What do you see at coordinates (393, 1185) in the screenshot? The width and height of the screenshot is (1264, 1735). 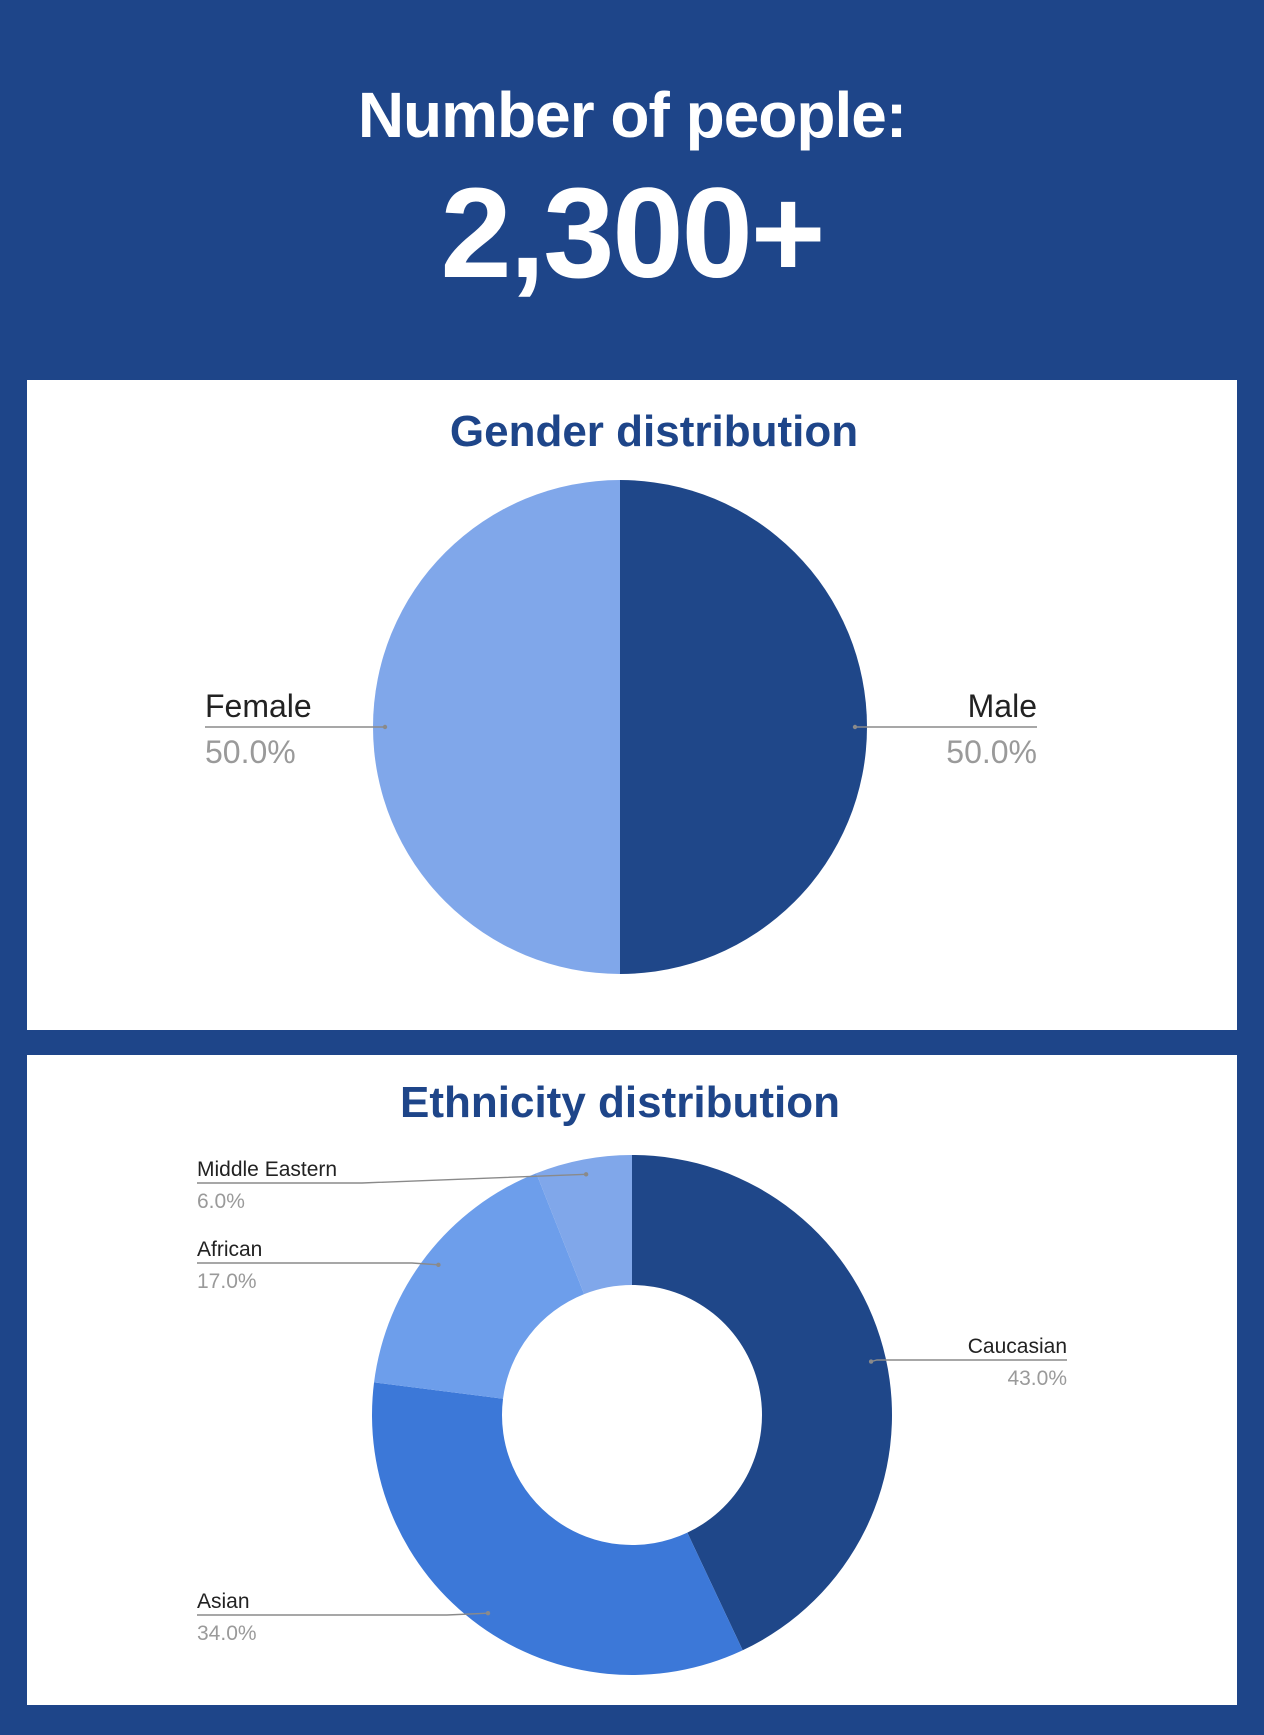 I see `slice-label-middle-eastern: Middle Eastern 6.0%` at bounding box center [393, 1185].